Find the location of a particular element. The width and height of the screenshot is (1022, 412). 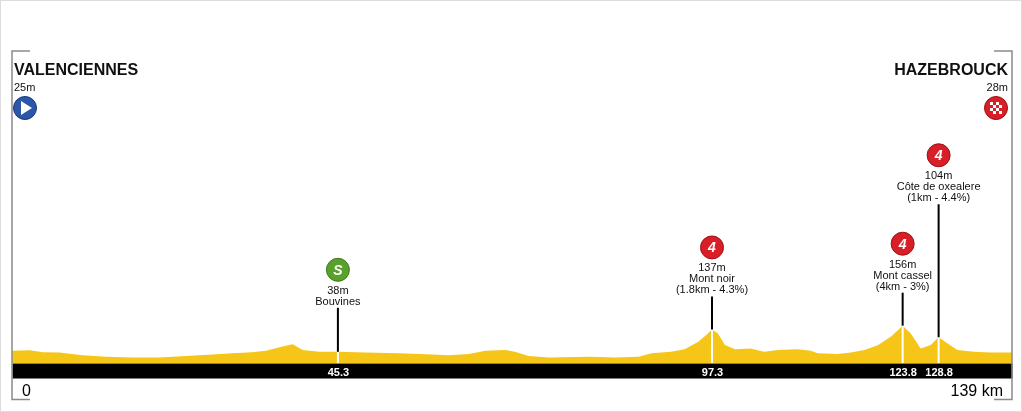

text: 25m is located at coordinates (25, 87).